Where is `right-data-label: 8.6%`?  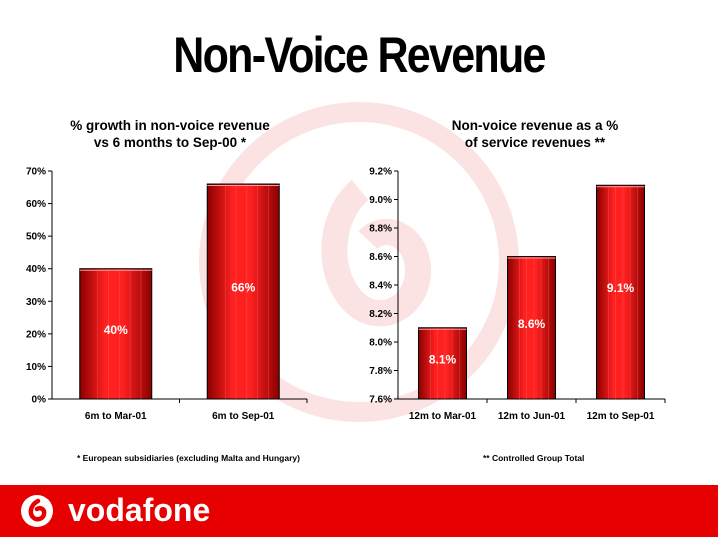 right-data-label: 8.6% is located at coordinates (532, 324).